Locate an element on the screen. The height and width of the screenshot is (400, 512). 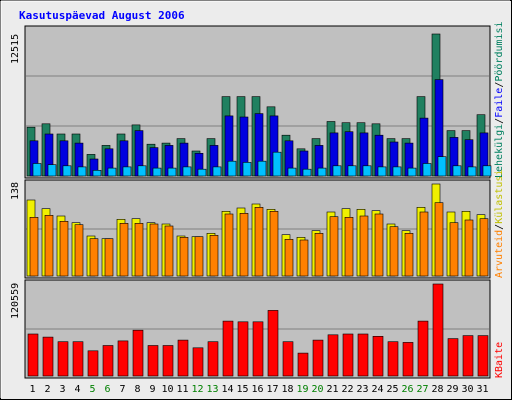
x-tick-label: 26 is located at coordinates (407, 389).